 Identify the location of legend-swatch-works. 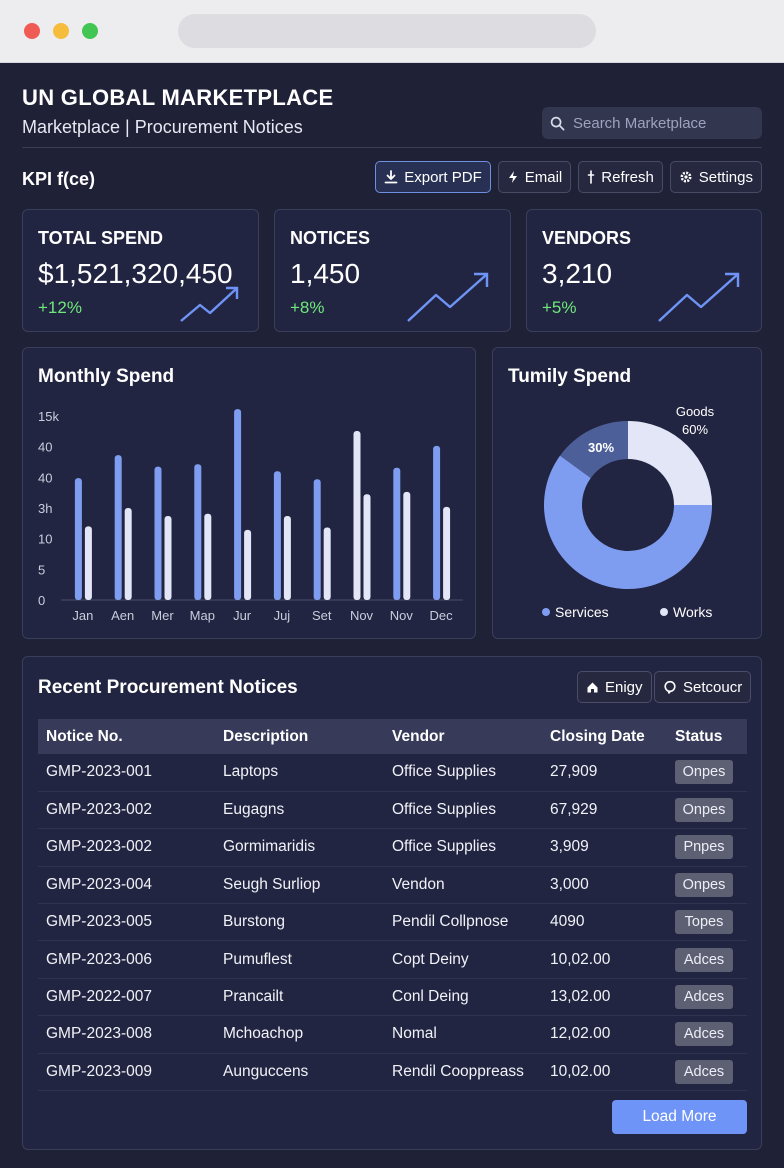
(664, 612).